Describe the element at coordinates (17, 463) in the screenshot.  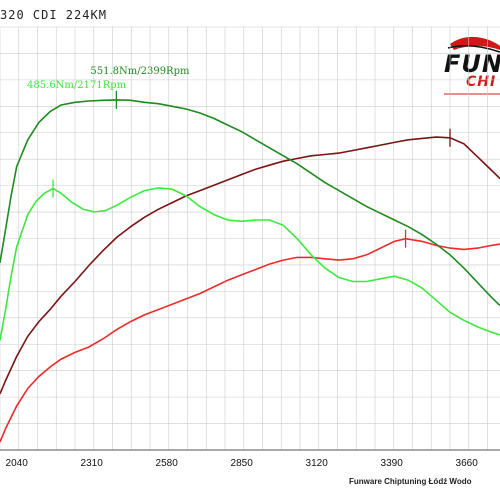
I see `x-tick-label: 2040` at that location.